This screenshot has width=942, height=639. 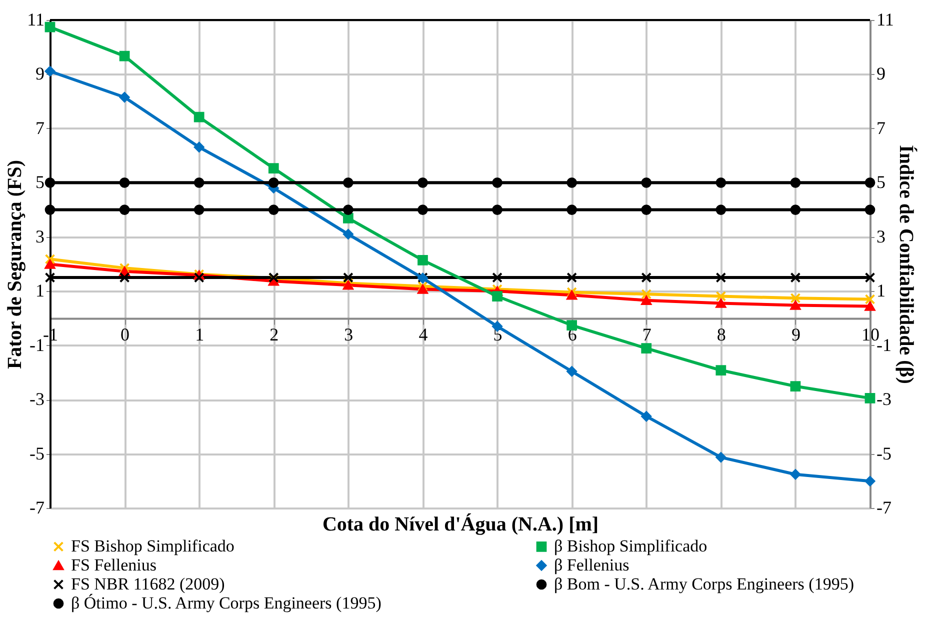 I want to click on y-tick-label: 11, so click(x=35, y=20).